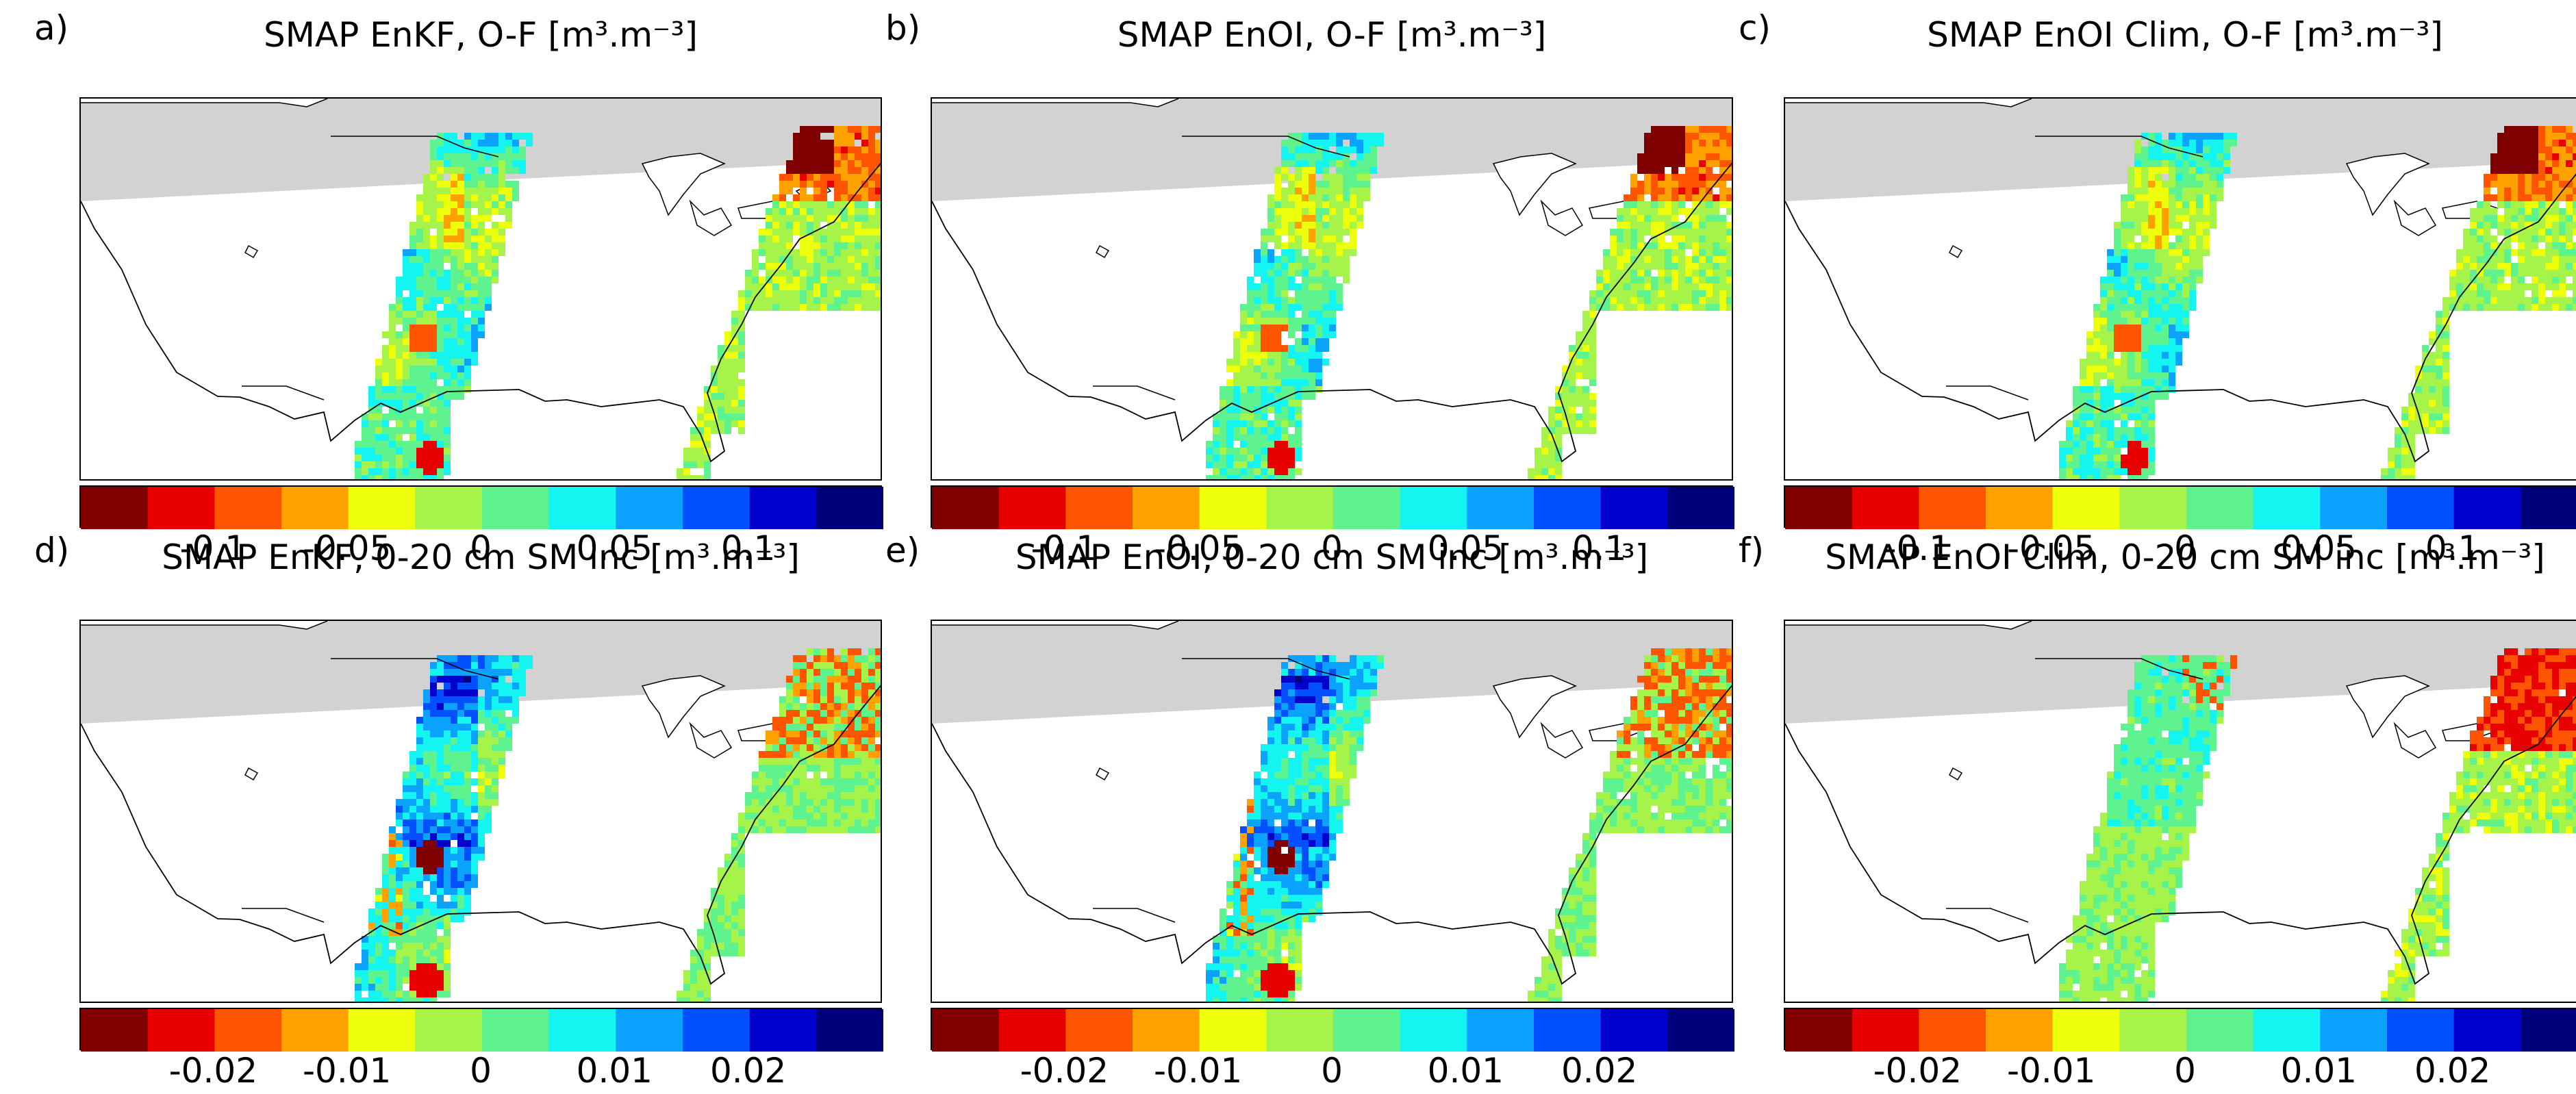 The width and height of the screenshot is (2576, 1094). What do you see at coordinates (2185, 557) in the screenshot?
I see `panel-title: SMAP EnOI Clim, 0-20 cm SM inc [m³.m⁻³]` at bounding box center [2185, 557].